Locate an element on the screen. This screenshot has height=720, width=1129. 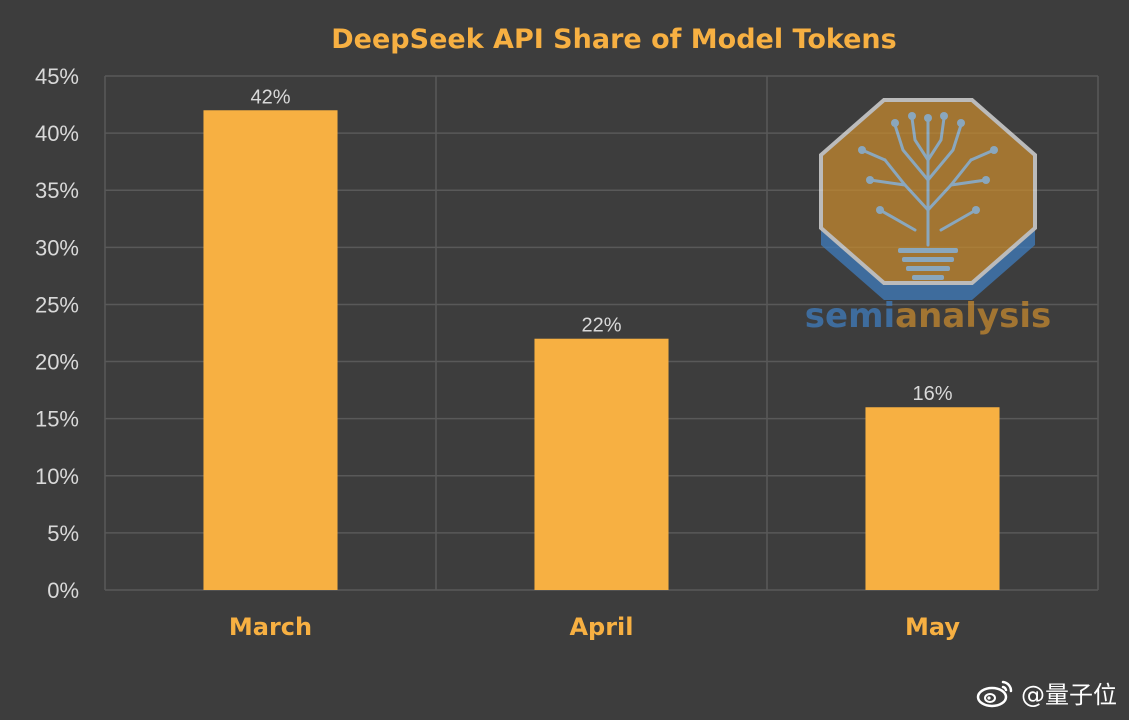
category-label-may: May is located at coordinates (932, 627).